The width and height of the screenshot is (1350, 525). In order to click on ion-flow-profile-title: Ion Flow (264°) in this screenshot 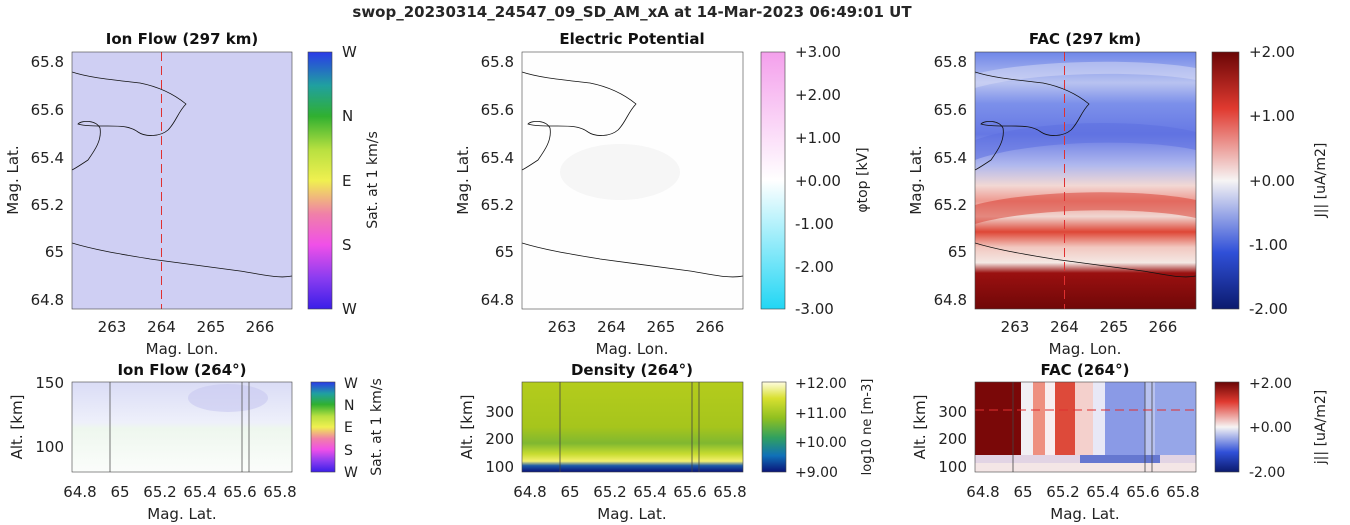, I will do `click(181, 370)`.